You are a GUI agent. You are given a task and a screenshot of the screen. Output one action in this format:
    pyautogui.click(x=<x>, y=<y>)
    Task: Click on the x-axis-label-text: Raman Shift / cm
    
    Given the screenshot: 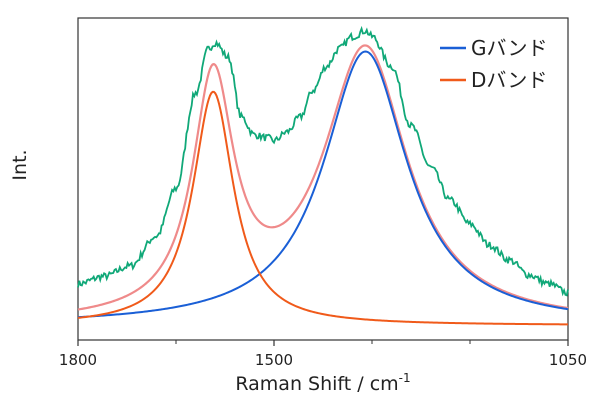 What is the action you would take?
    pyautogui.click(x=316, y=384)
    